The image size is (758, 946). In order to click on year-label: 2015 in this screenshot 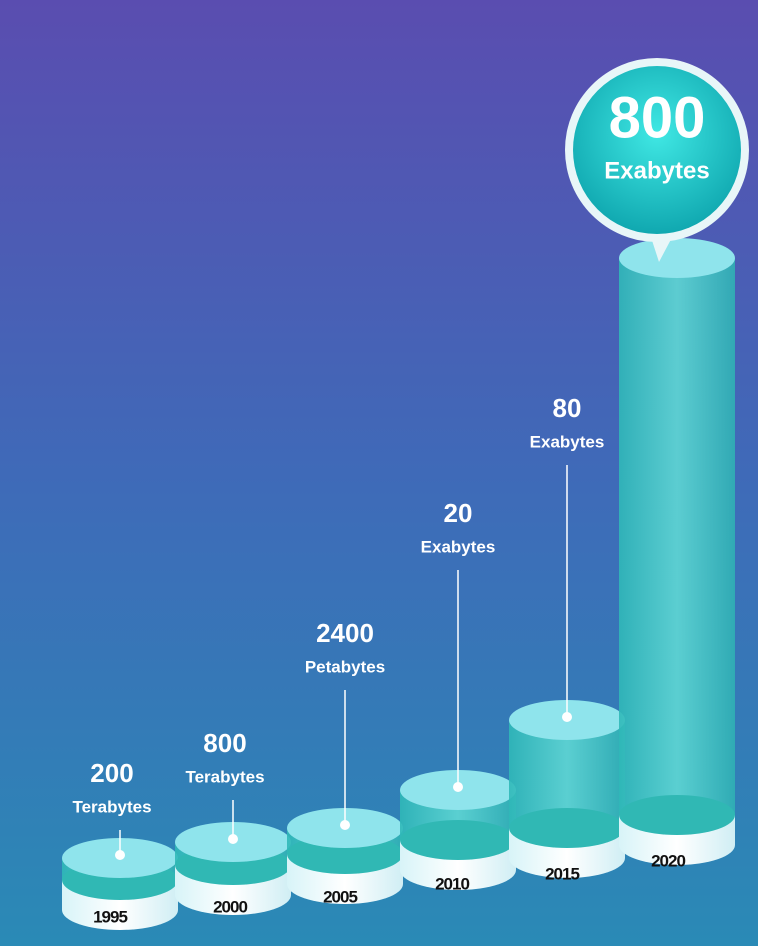, I will do `click(562, 873)`.